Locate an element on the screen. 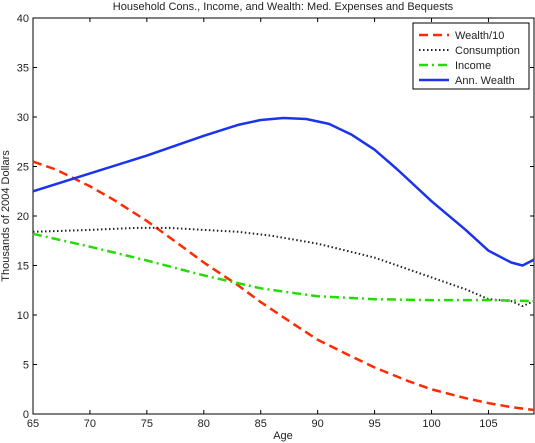 The height and width of the screenshot is (443, 535). legend: Wealth/10 Consumption Income Ann. Wealth is located at coordinates (471, 56).